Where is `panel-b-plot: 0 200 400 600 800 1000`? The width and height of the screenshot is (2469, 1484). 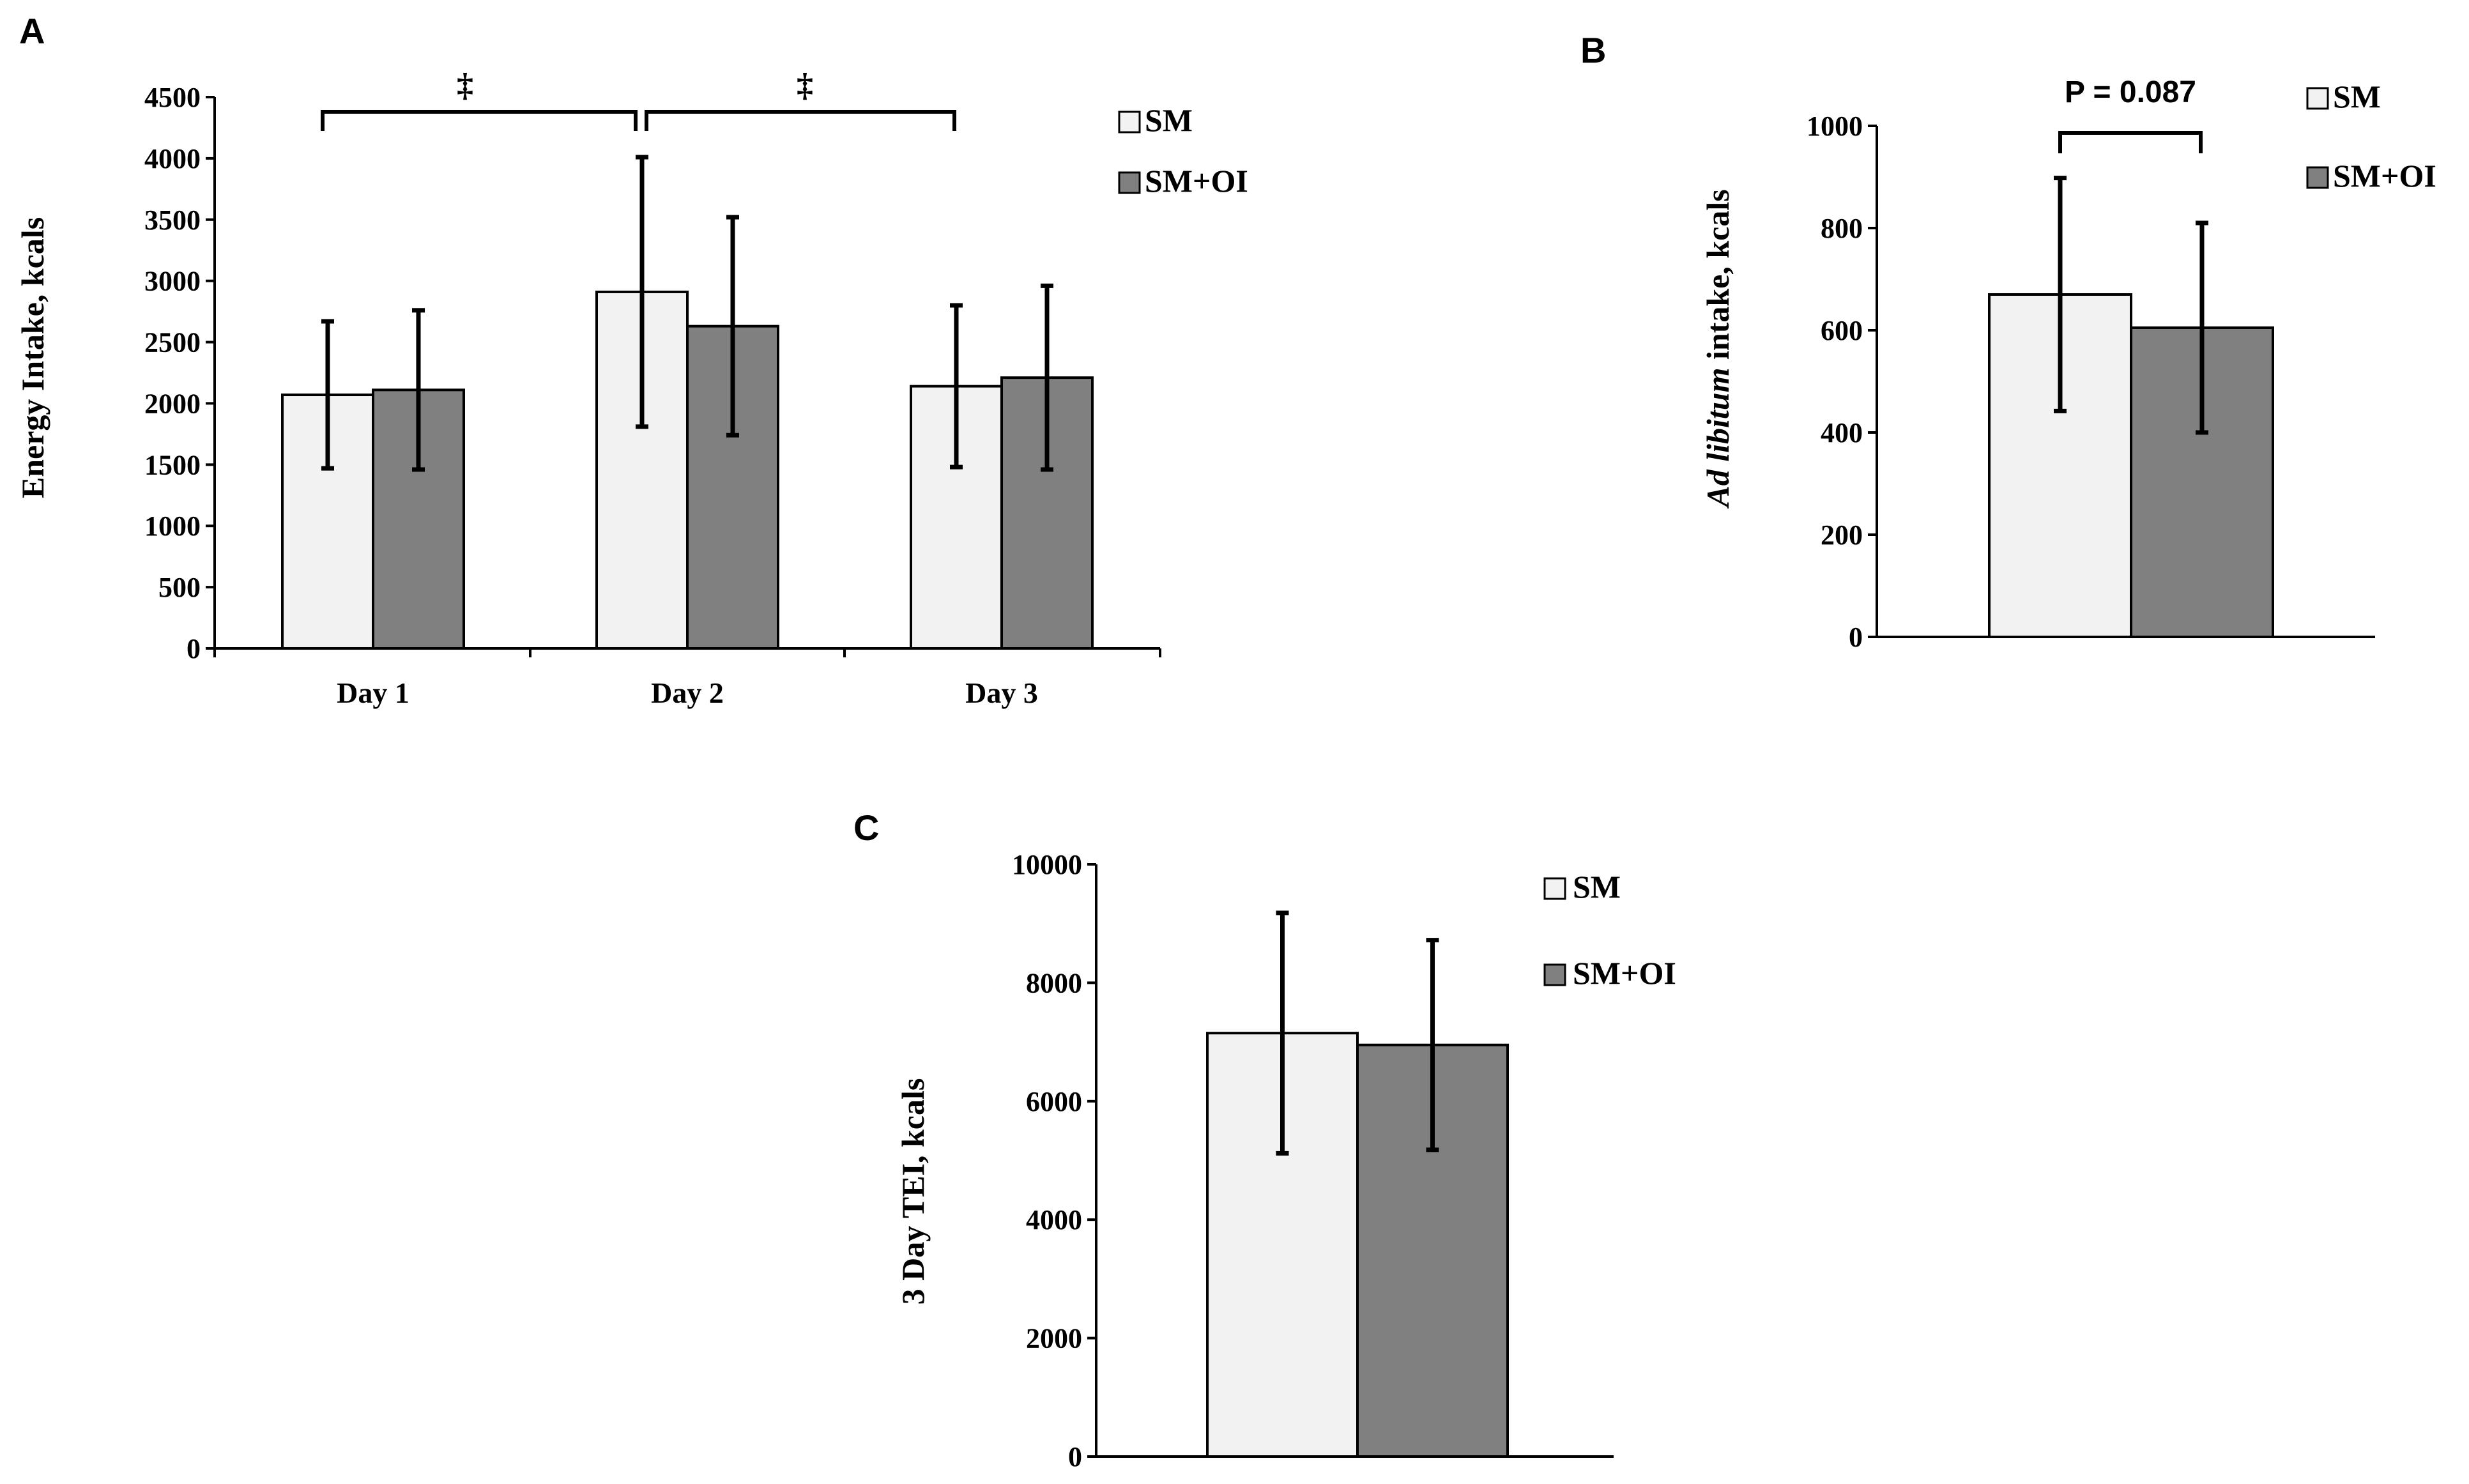
panel-b-plot: 0 200 400 600 800 1000 is located at coordinates (2091, 382).